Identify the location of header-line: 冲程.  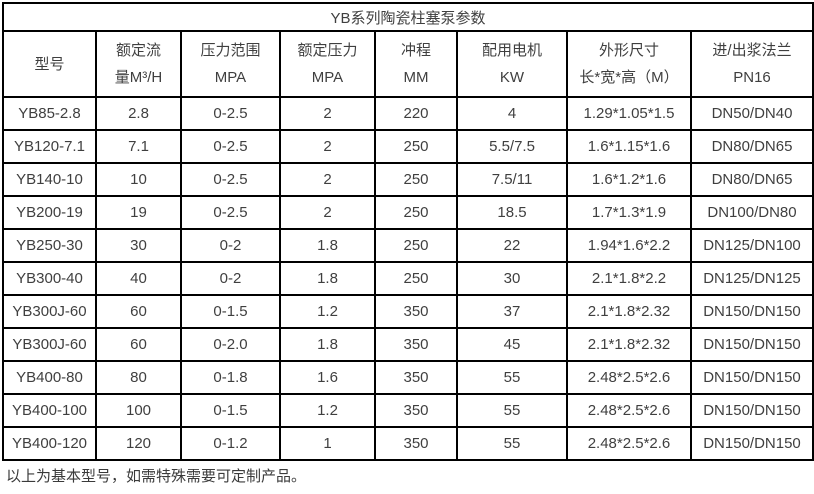
(415, 50).